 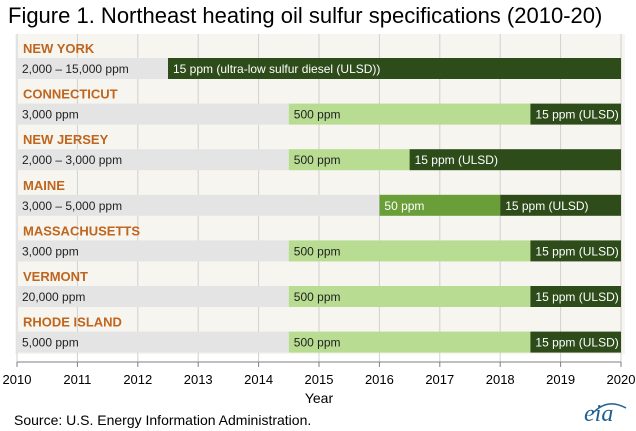 What do you see at coordinates (72, 322) in the screenshot?
I see `state-label: RHODE ISLAND` at bounding box center [72, 322].